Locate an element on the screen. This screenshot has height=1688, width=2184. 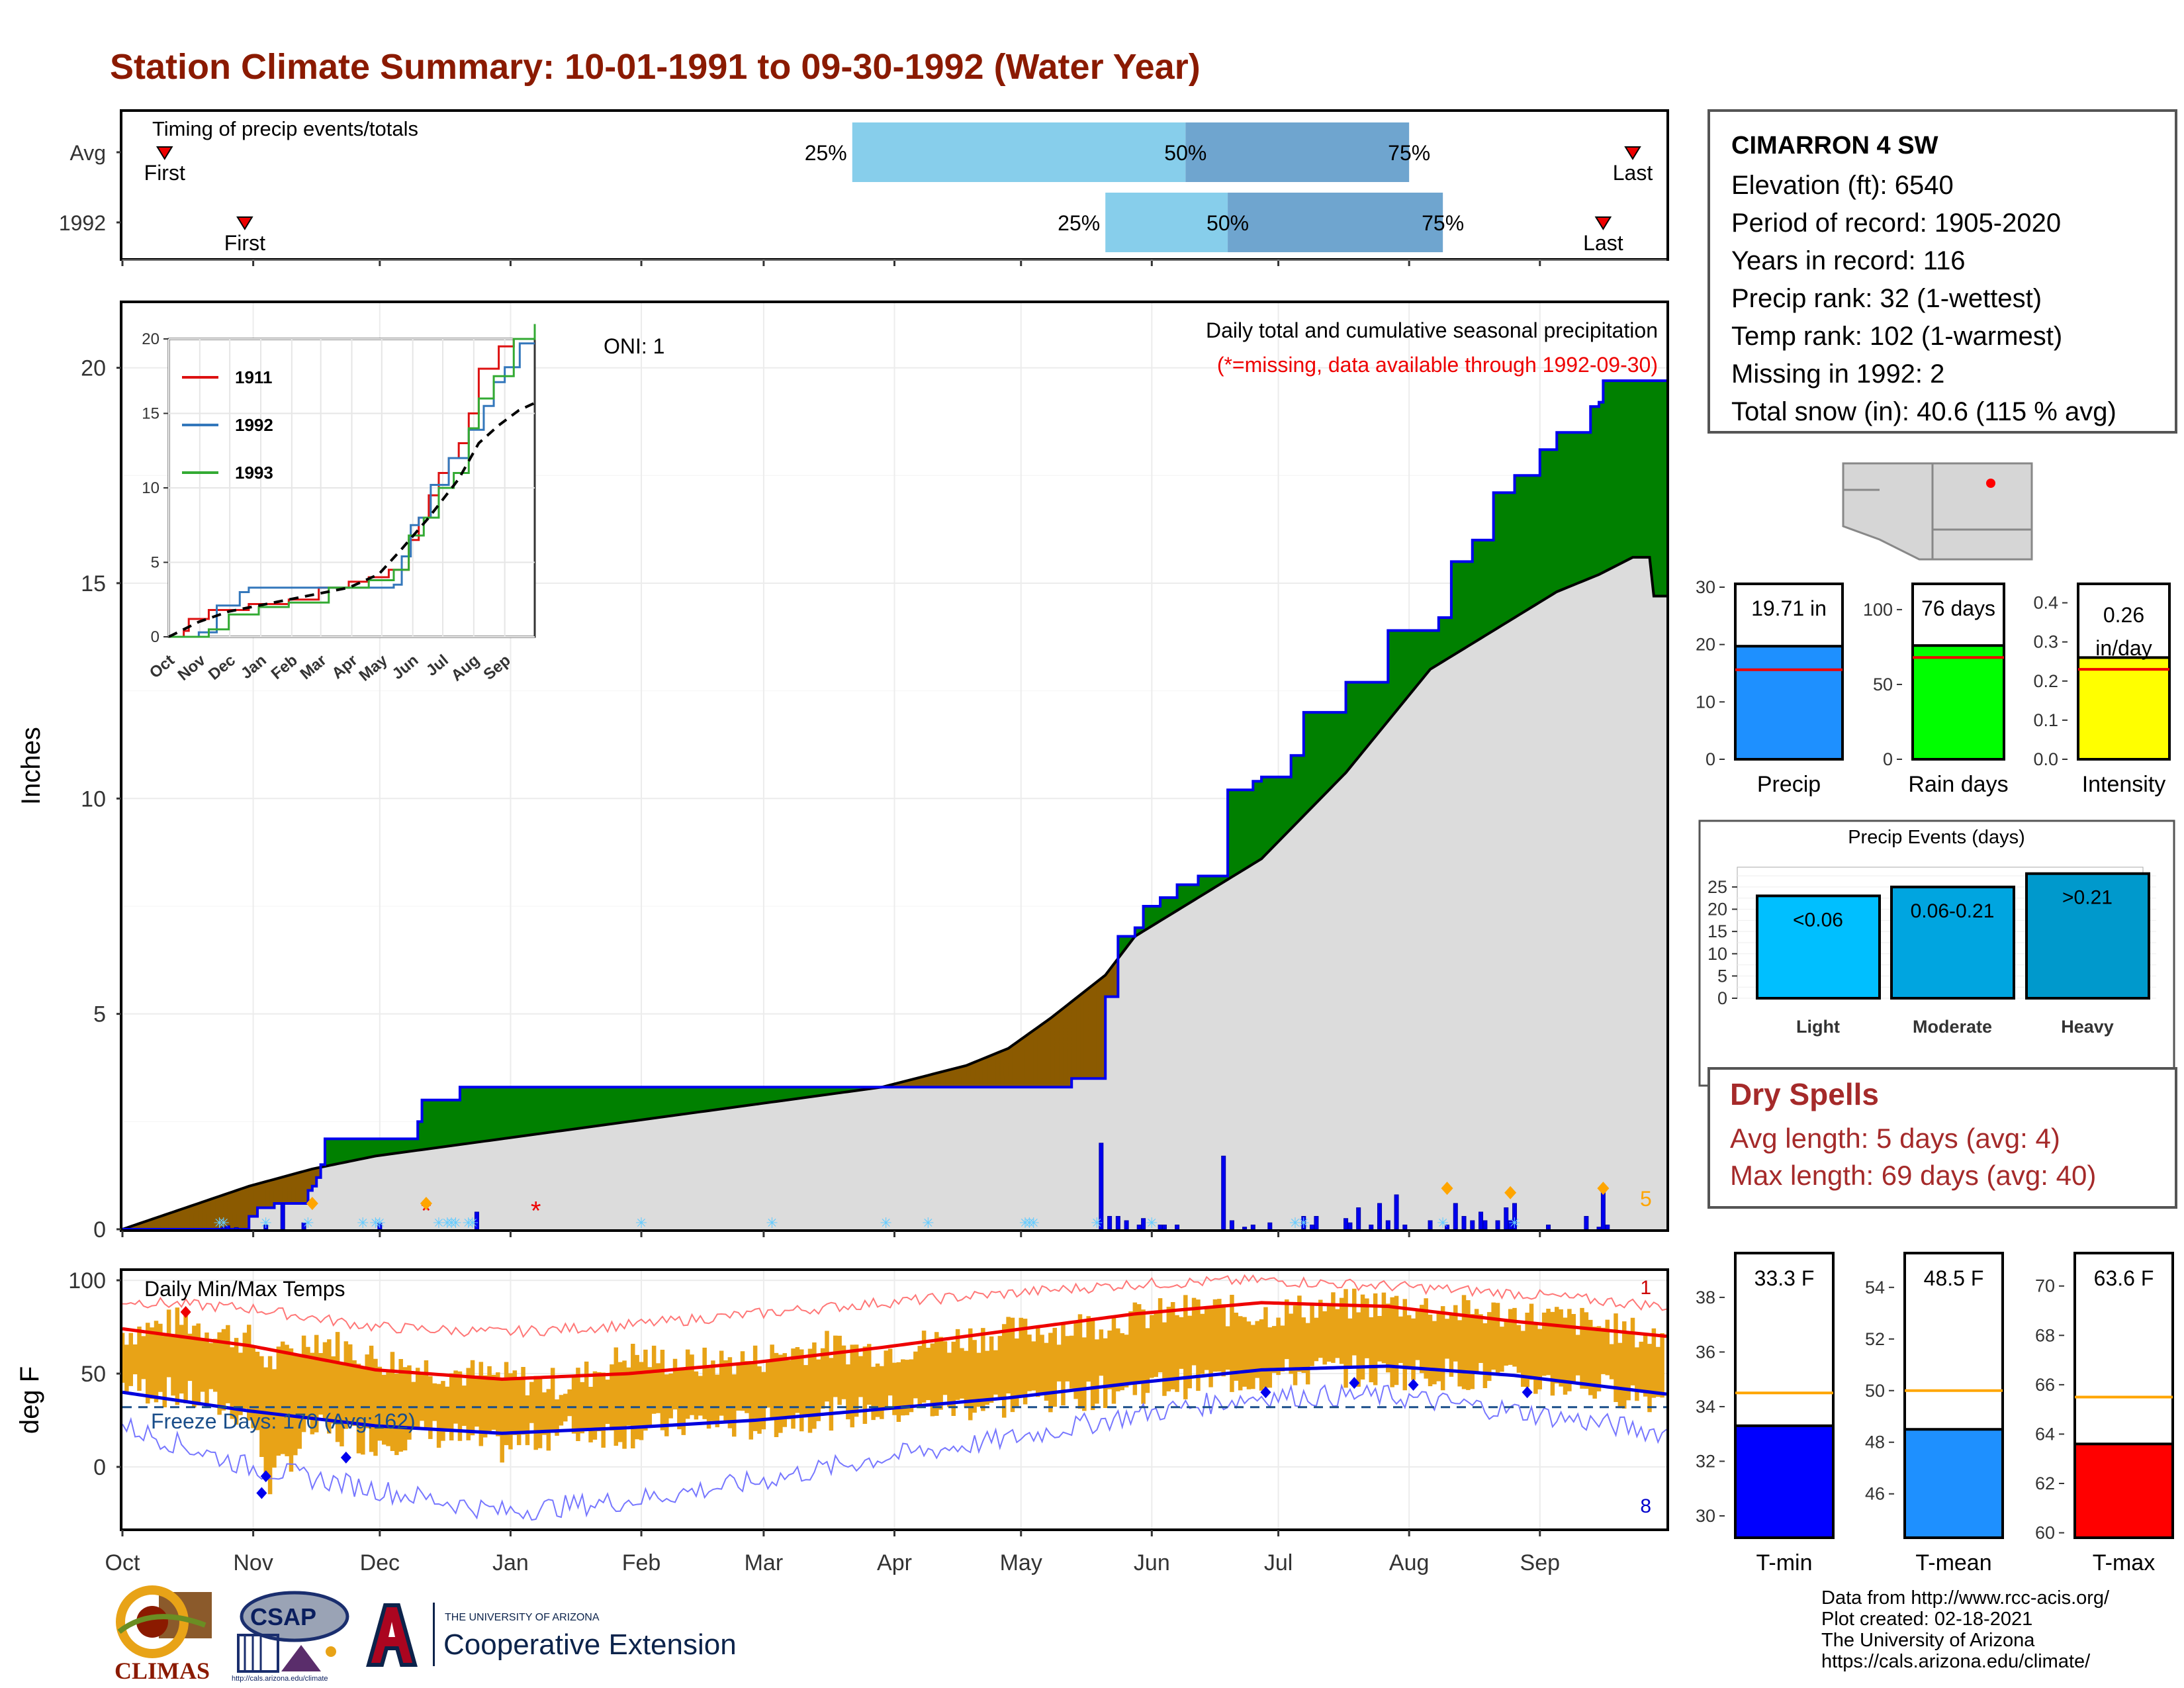
station-name: CIMARRON 4 SW is located at coordinates (1834, 146).